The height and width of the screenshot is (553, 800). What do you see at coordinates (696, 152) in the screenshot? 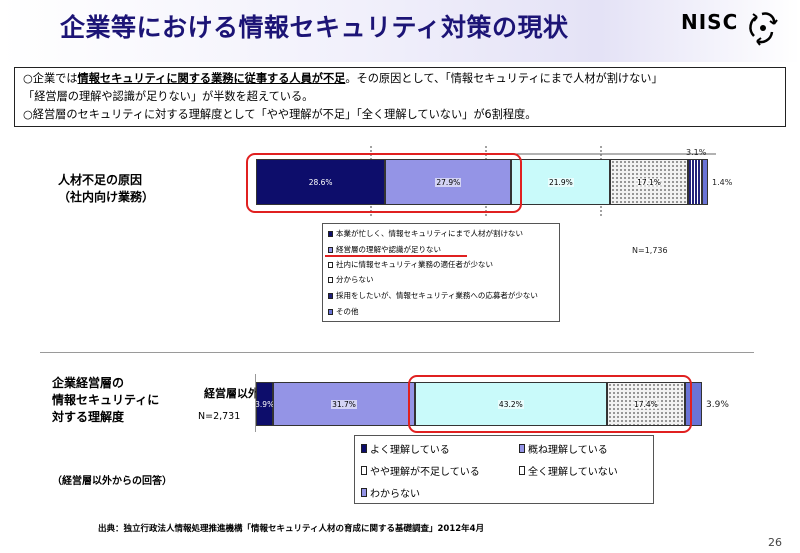
I see `chart1-small-top-label: 3.1%` at bounding box center [696, 152].